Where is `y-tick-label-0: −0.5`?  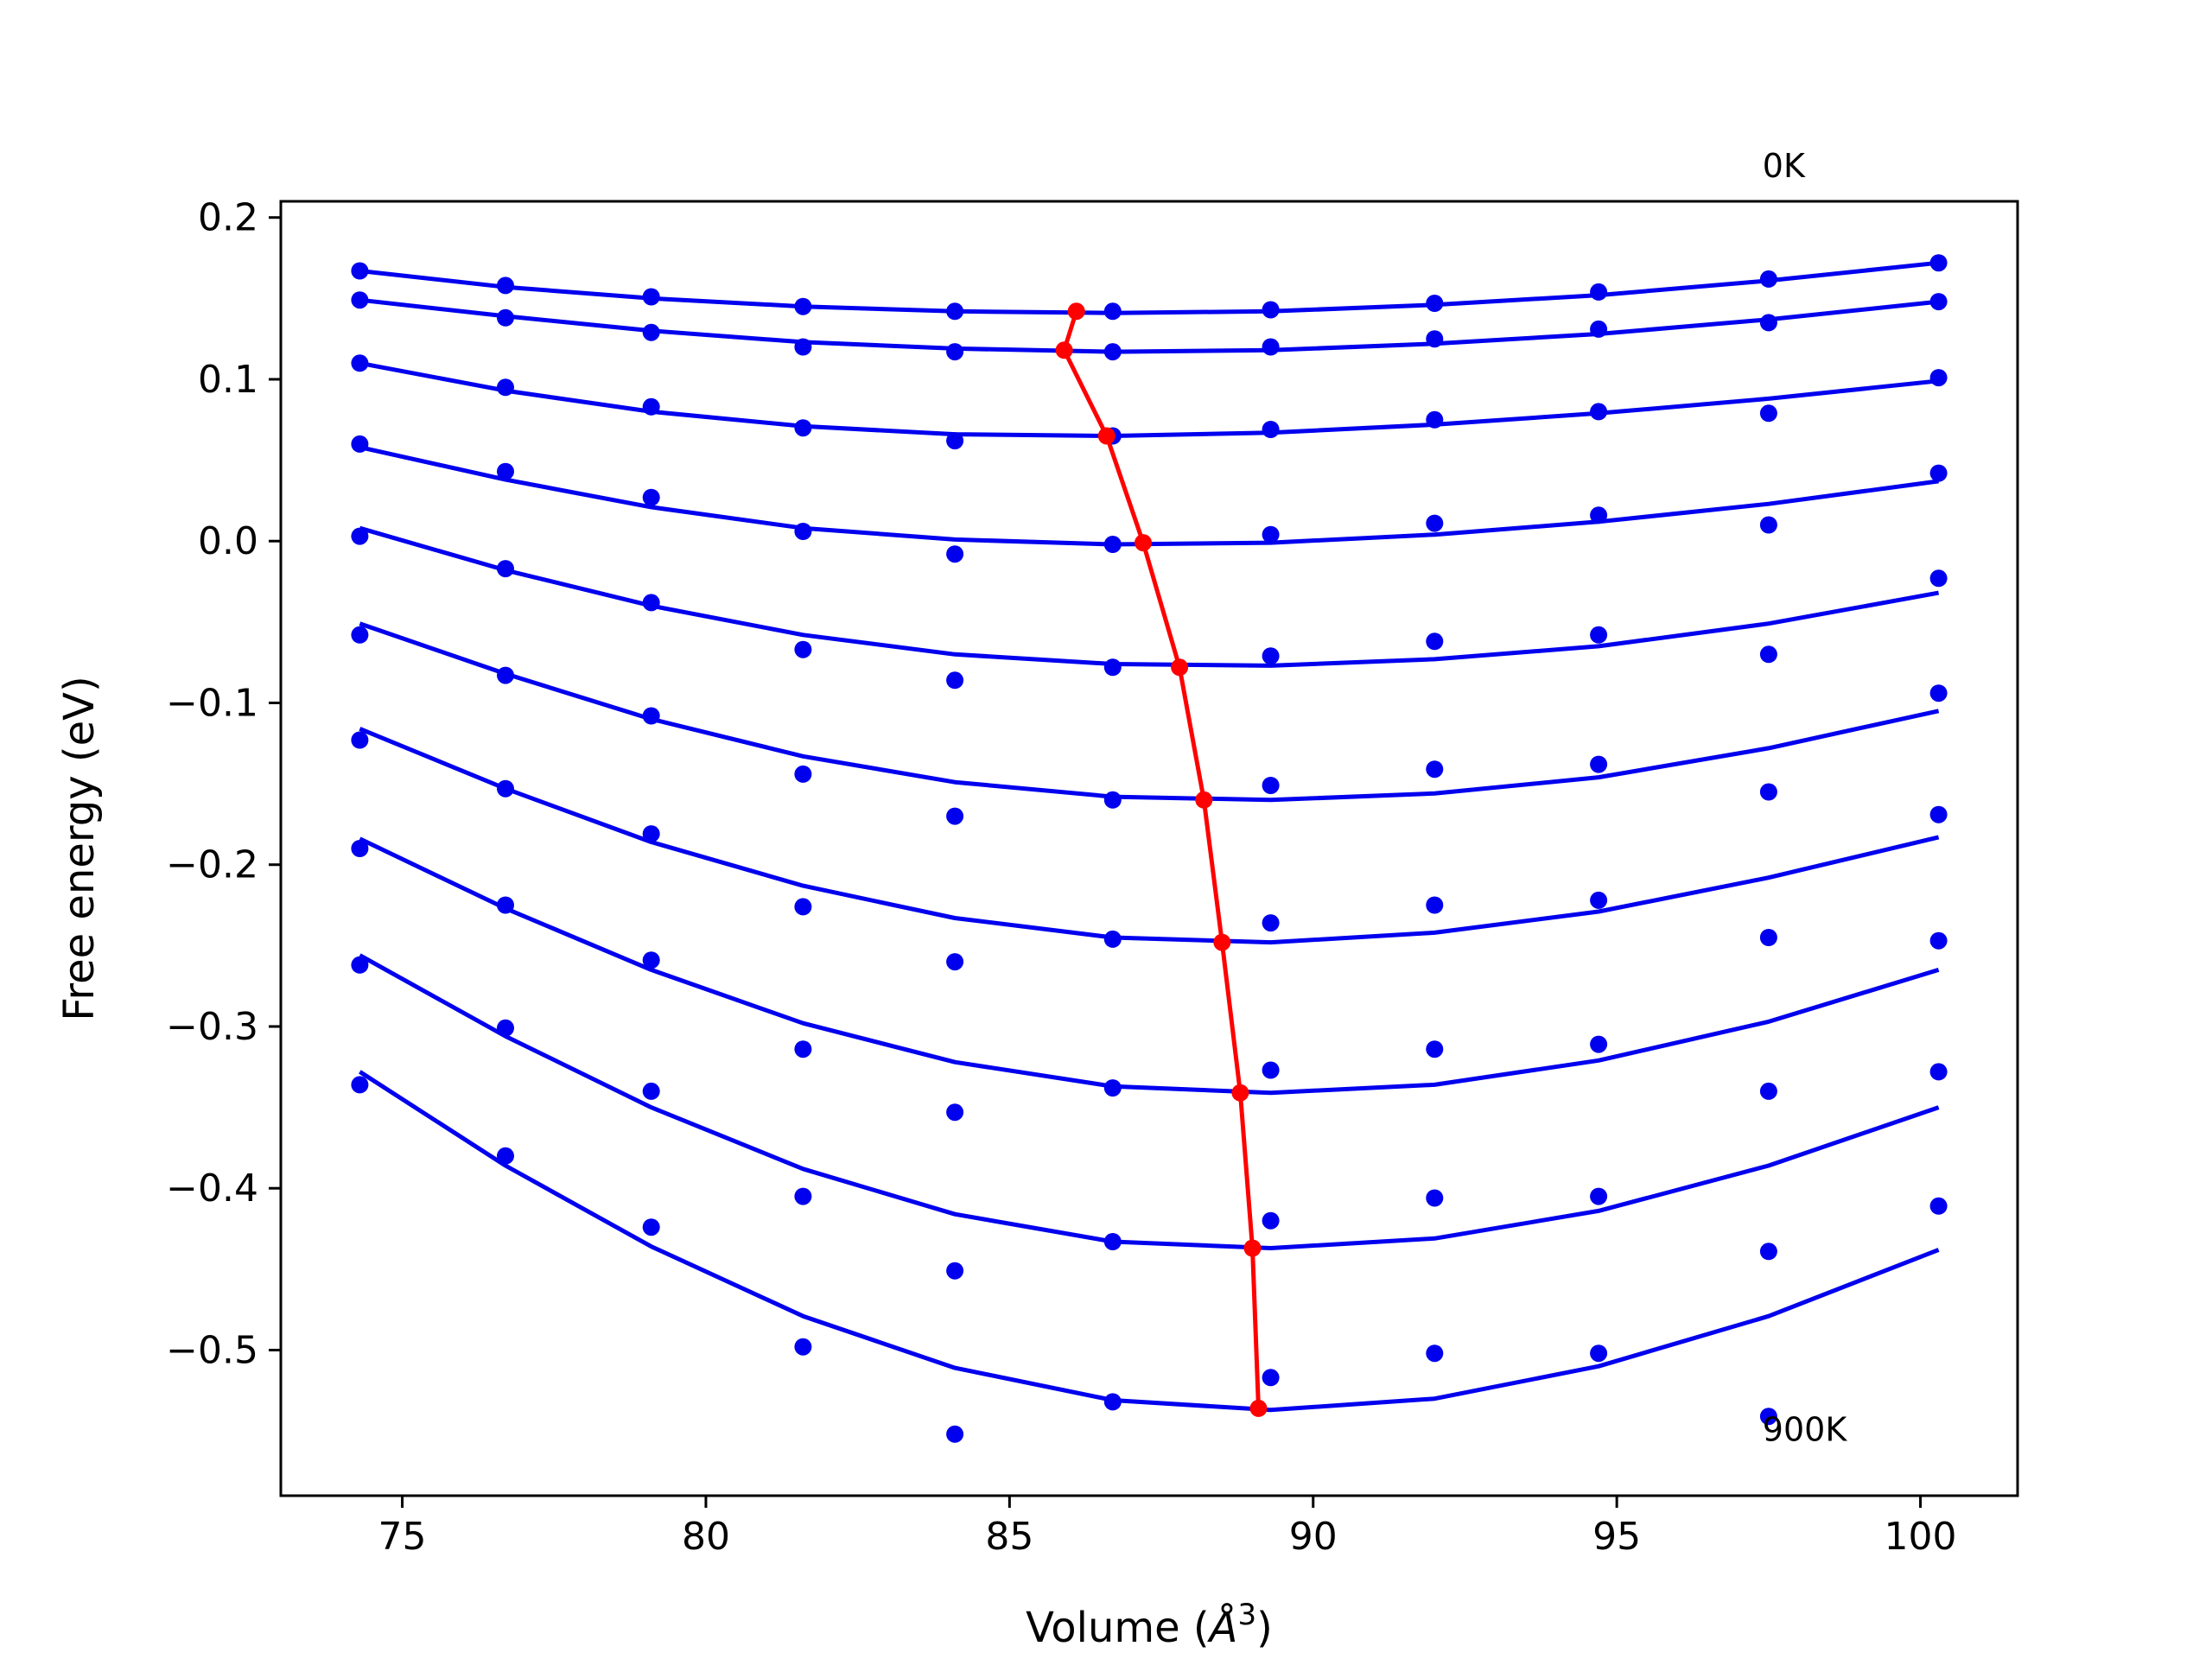
y-tick-label-0: −0.5 is located at coordinates (212, 1350).